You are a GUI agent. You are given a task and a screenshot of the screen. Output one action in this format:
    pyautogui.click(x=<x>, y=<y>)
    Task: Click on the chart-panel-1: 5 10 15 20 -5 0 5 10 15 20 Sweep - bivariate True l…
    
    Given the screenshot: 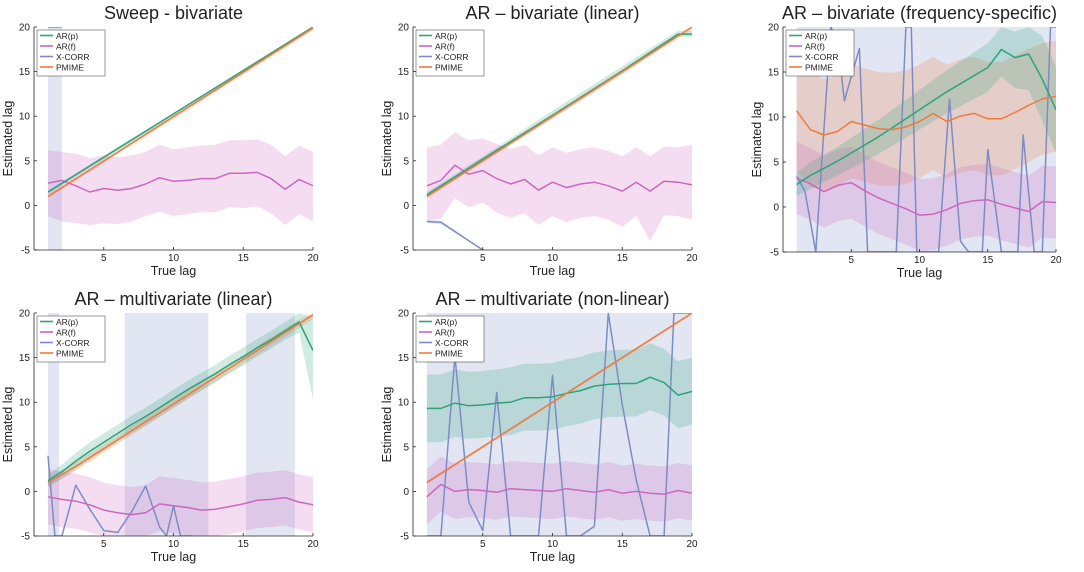 What is the action you would take?
    pyautogui.click(x=160, y=140)
    